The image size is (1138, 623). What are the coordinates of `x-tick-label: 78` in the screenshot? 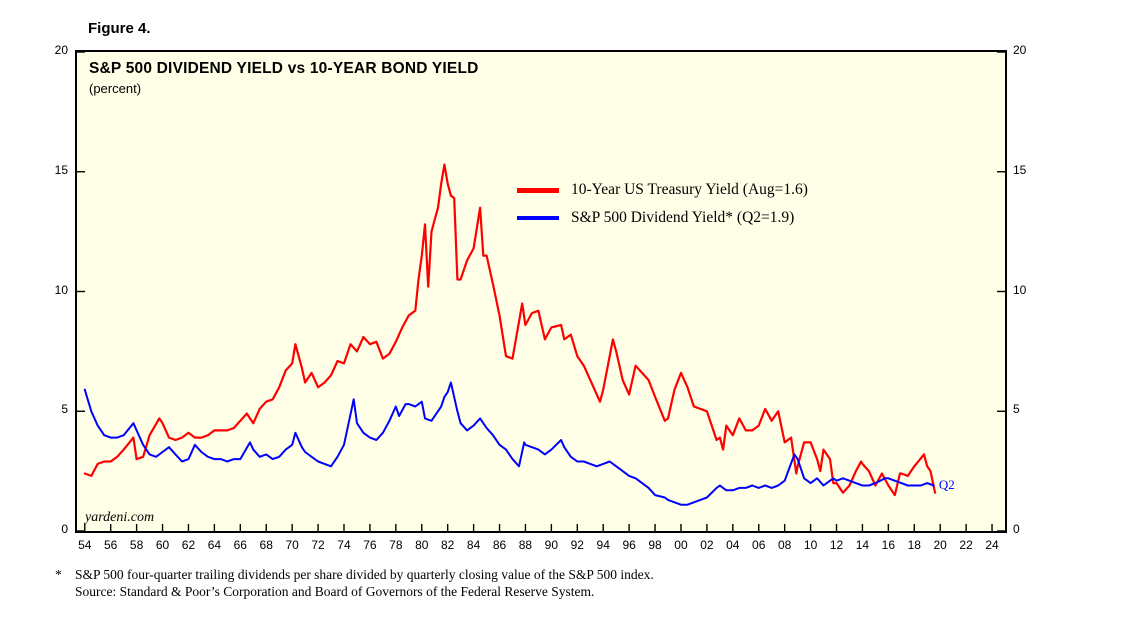 It's located at (396, 545).